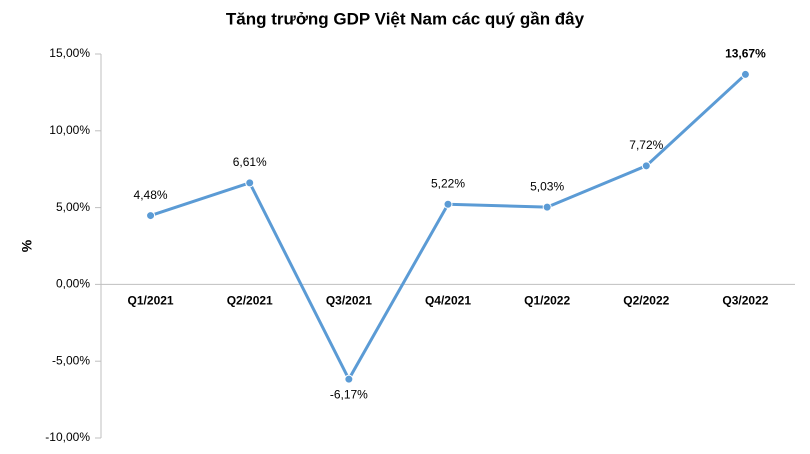 The height and width of the screenshot is (454, 810). Describe the element at coordinates (745, 54) in the screenshot. I see `data-label: 13,67%` at that location.